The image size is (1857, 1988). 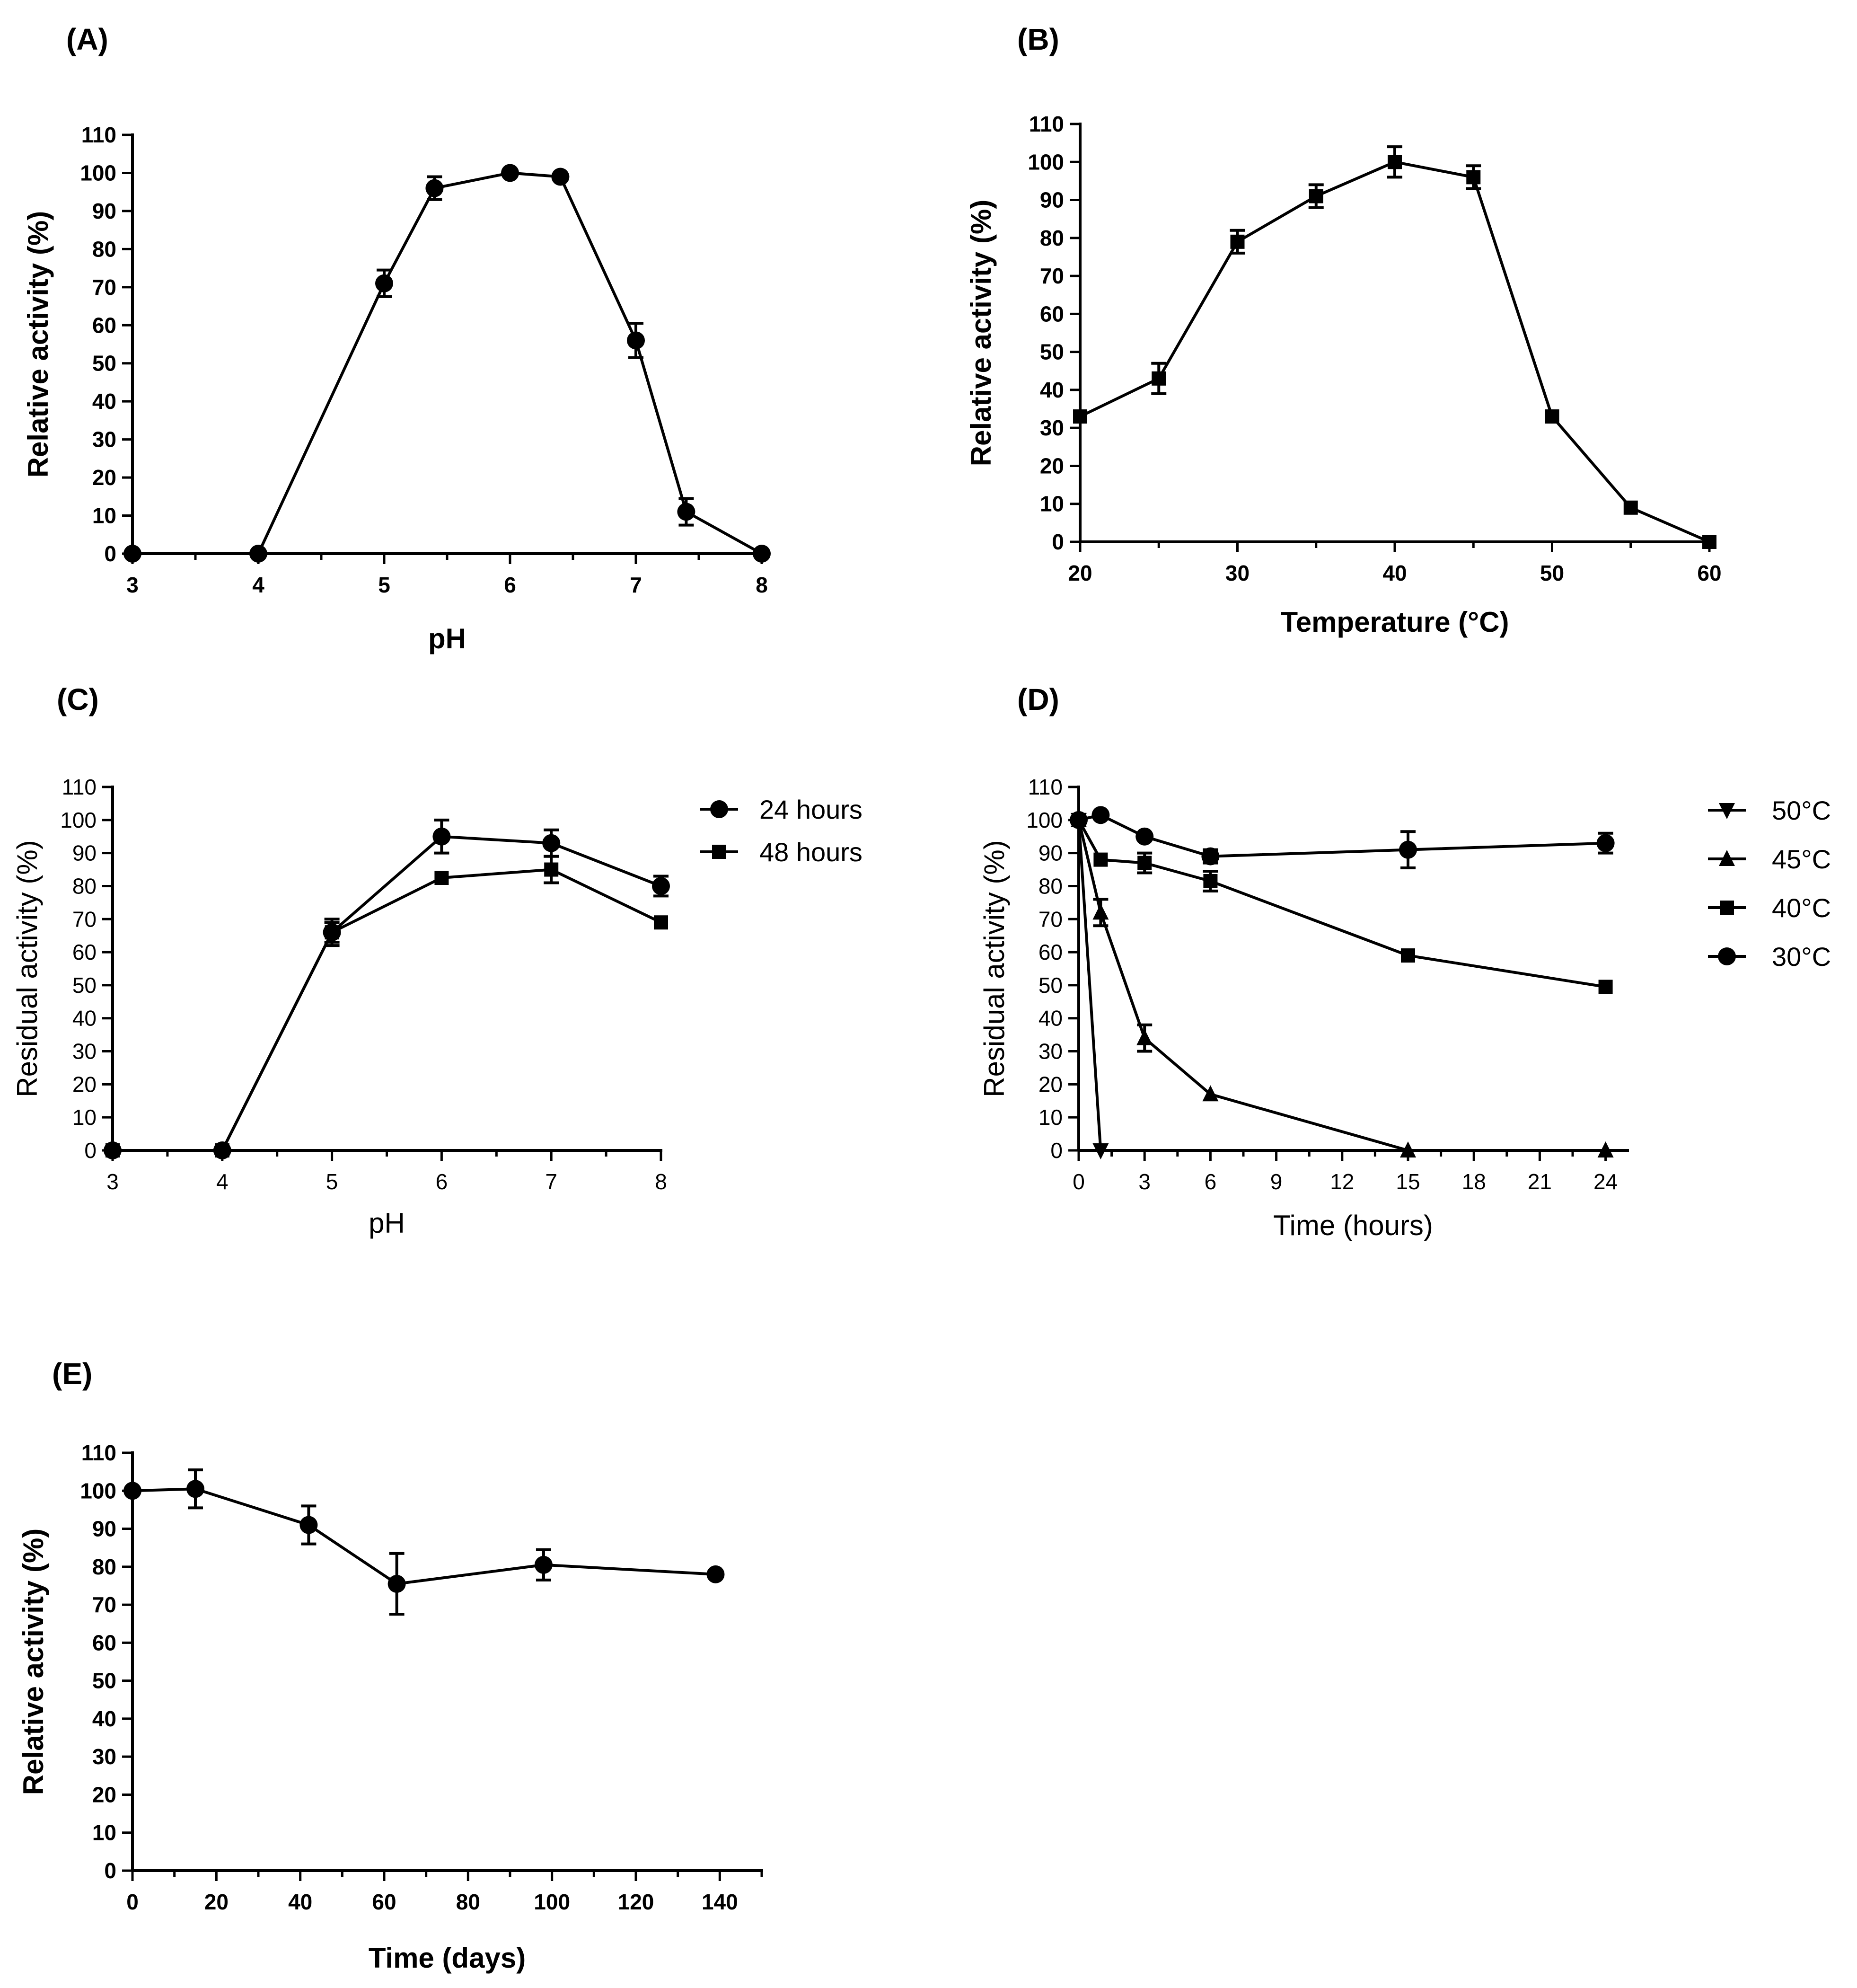 What do you see at coordinates (1038, 39) in the screenshot?
I see `panel-letter: (B)` at bounding box center [1038, 39].